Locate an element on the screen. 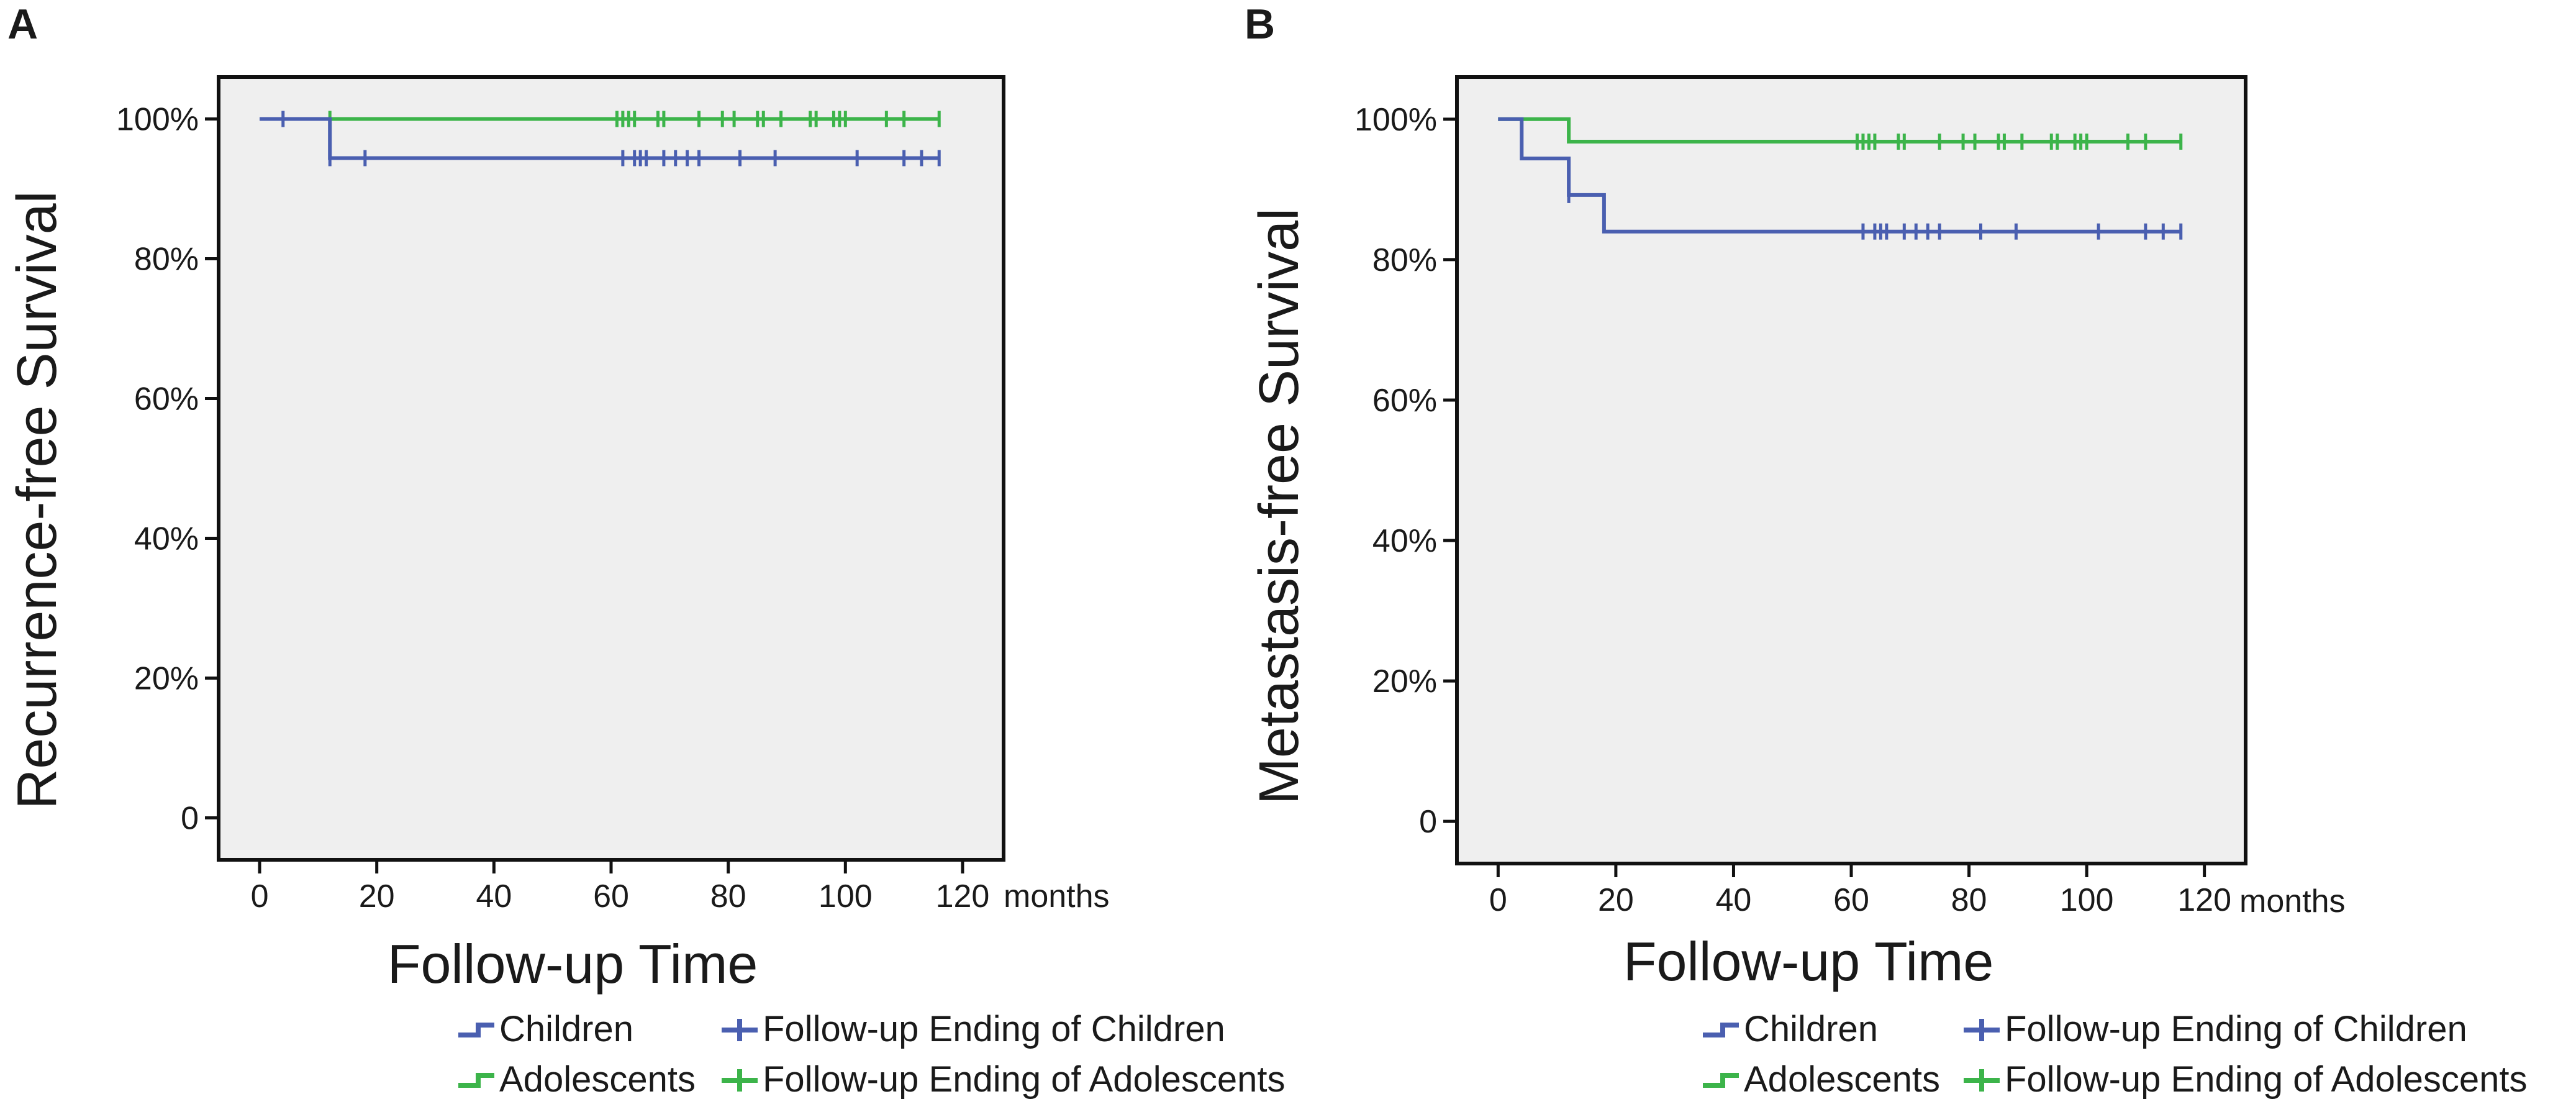  panel-b-x-axis-title: Follow-up Time is located at coordinates (1808, 961).